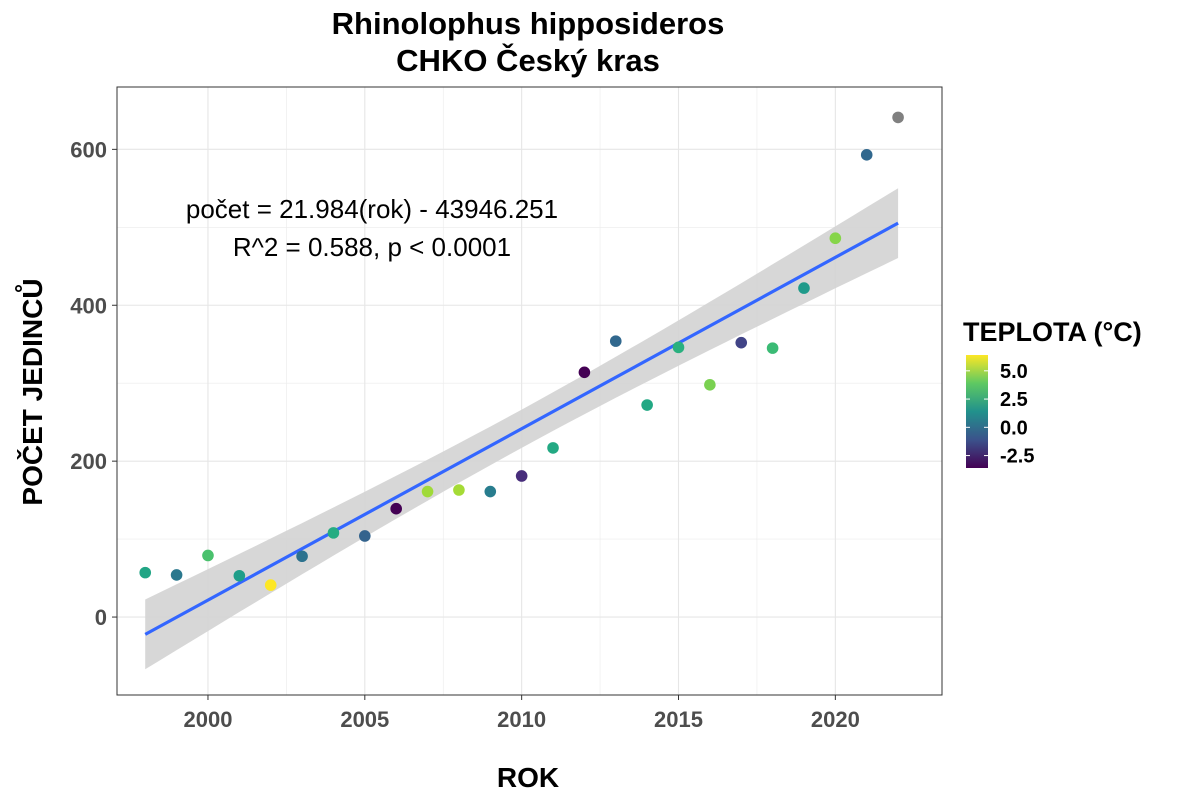  Describe the element at coordinates (1052, 392) in the screenshot. I see `color-legend: TEPLOTA (°C) 5.0 2.5 0.0 -2.5` at that location.